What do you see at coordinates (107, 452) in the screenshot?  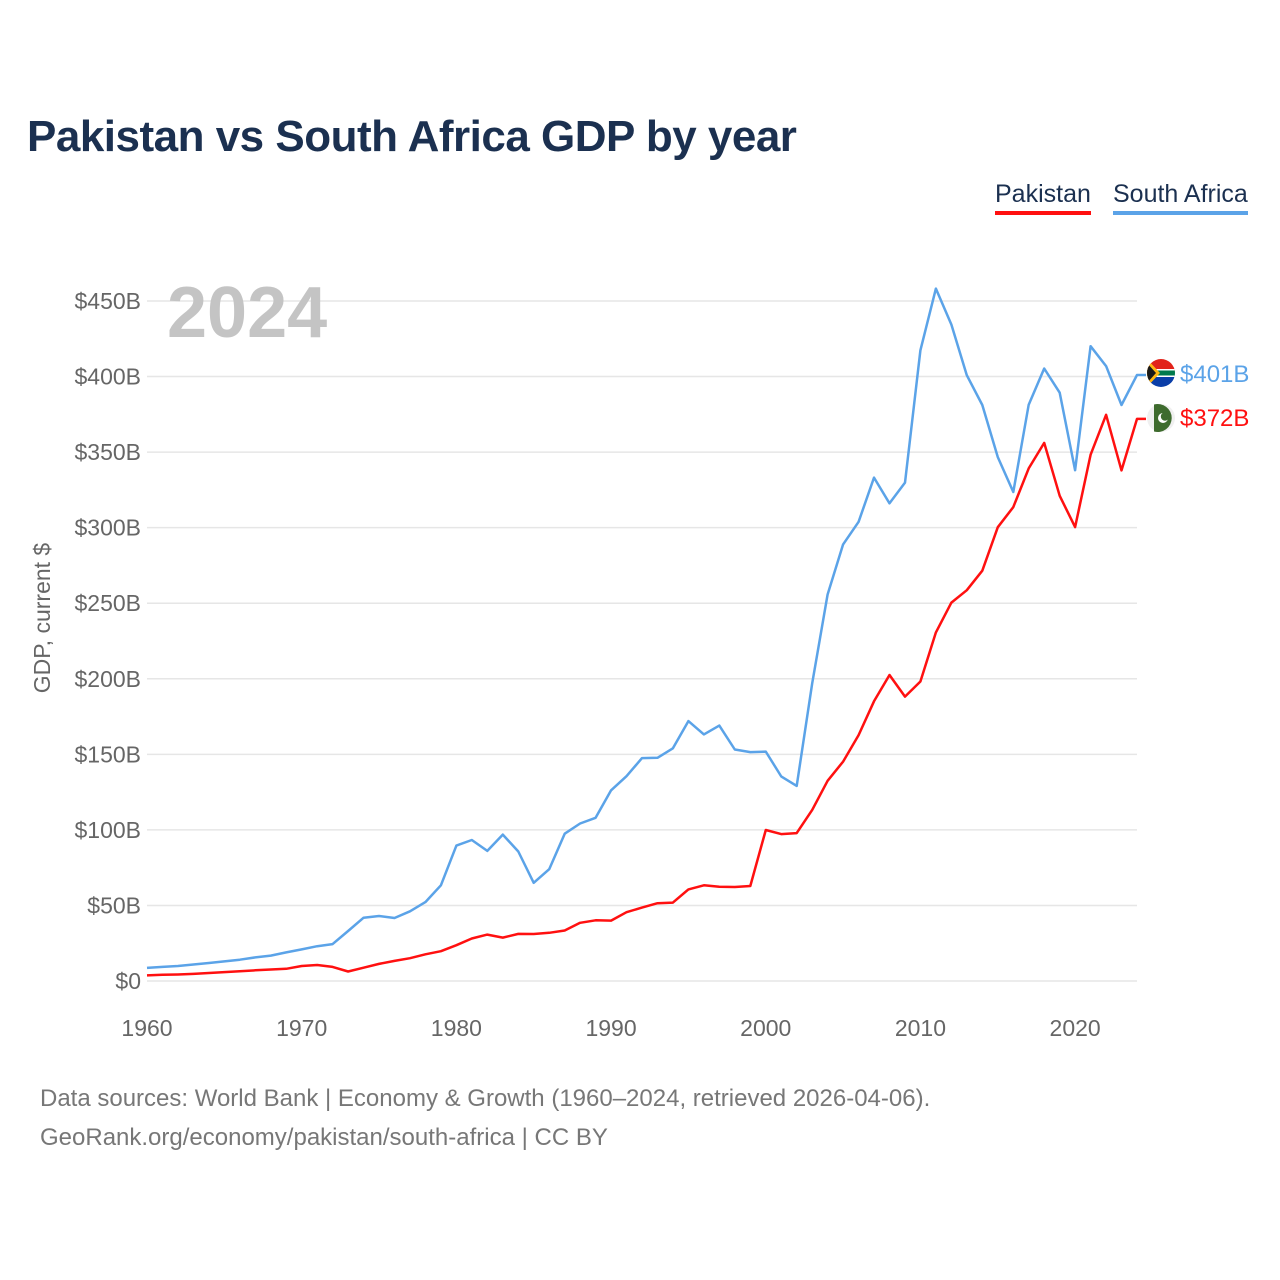 I see `y-tick-label: $350B` at bounding box center [107, 452].